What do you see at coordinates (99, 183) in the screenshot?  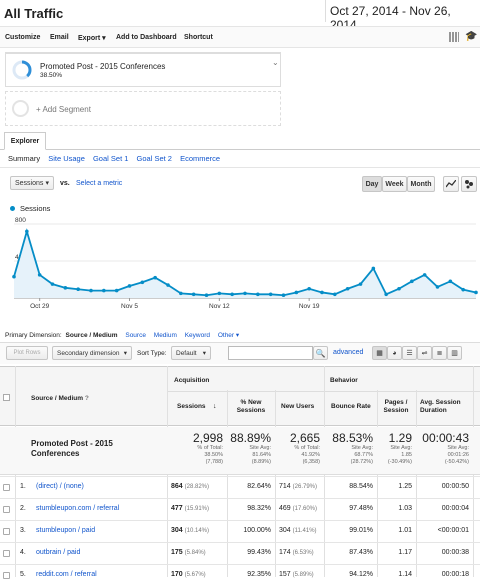 I see `select-metric-link: Select a metric` at bounding box center [99, 183].